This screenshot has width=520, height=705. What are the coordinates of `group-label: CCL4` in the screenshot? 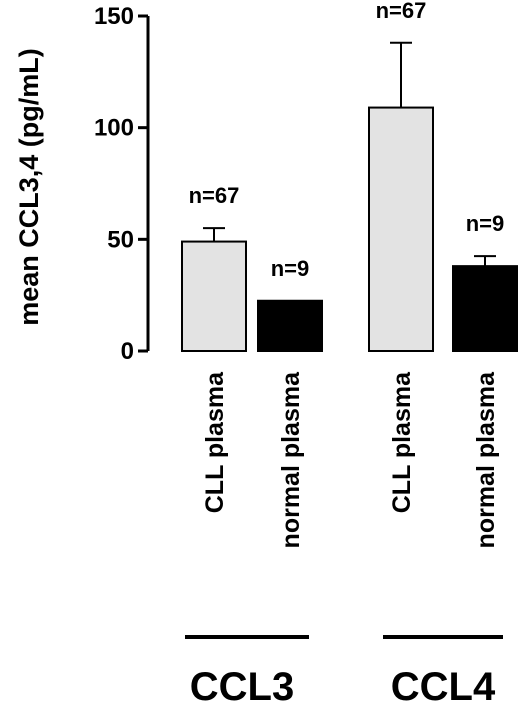 It's located at (443, 685).